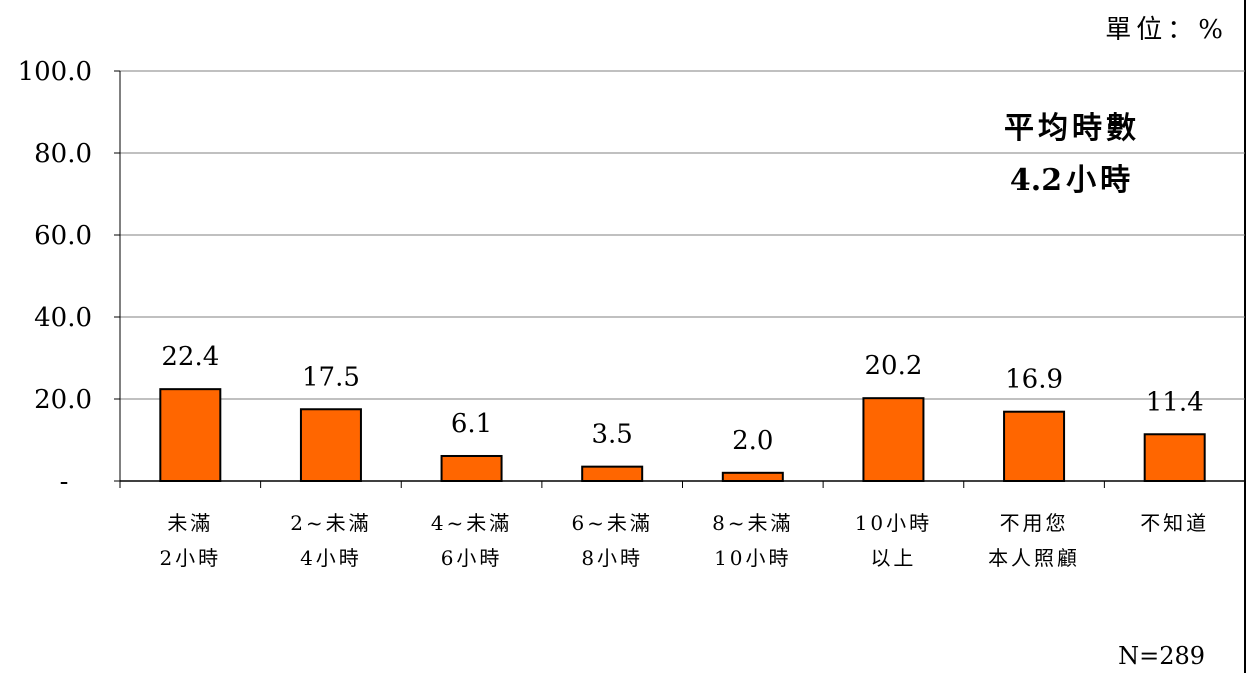  What do you see at coordinates (472, 558) in the screenshot?
I see `category-label: 6小時` at bounding box center [472, 558].